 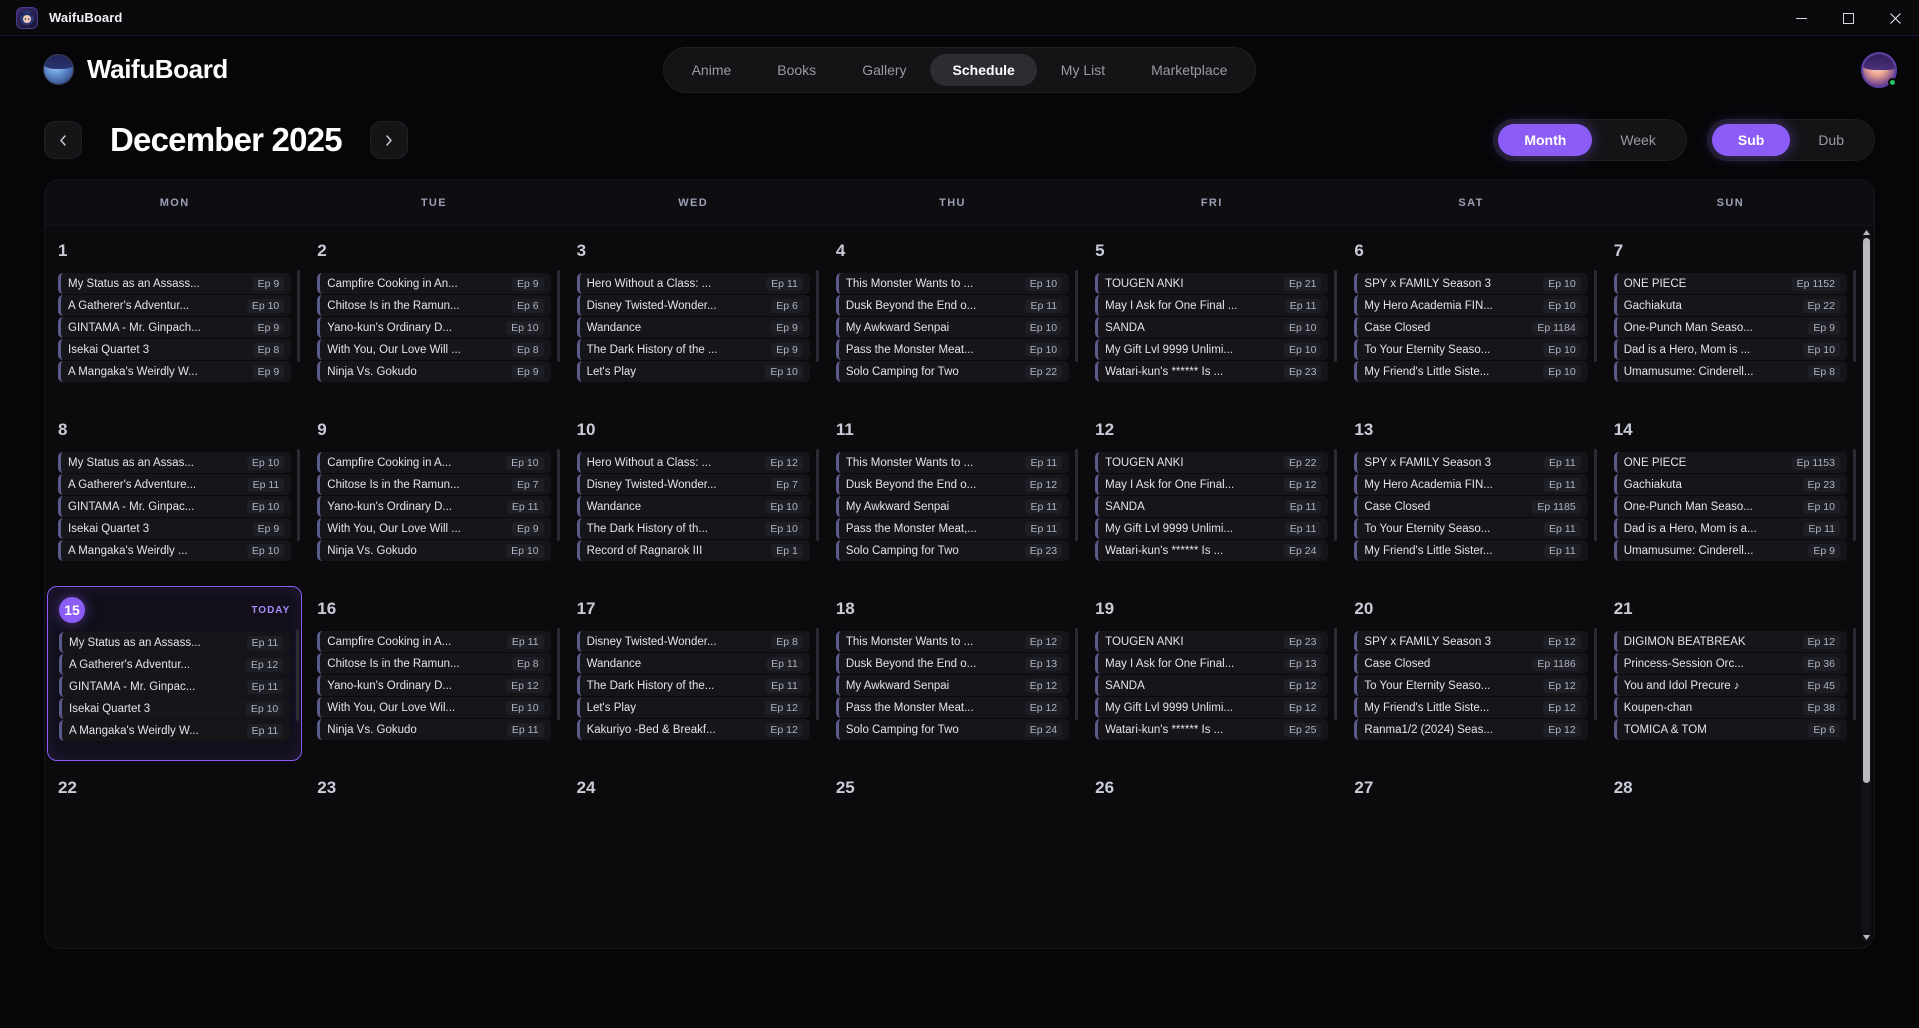 What do you see at coordinates (1212, 707) in the screenshot?
I see `schedule-event: My Gift Lvl 9999 Unlimi... Ep 12` at bounding box center [1212, 707].